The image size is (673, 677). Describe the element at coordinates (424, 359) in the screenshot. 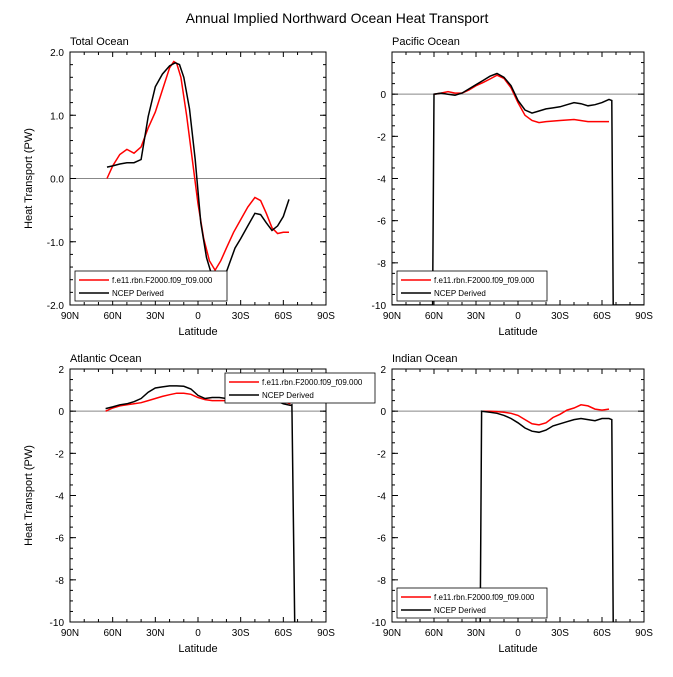

I see `panel-title: Indian Ocean` at that location.